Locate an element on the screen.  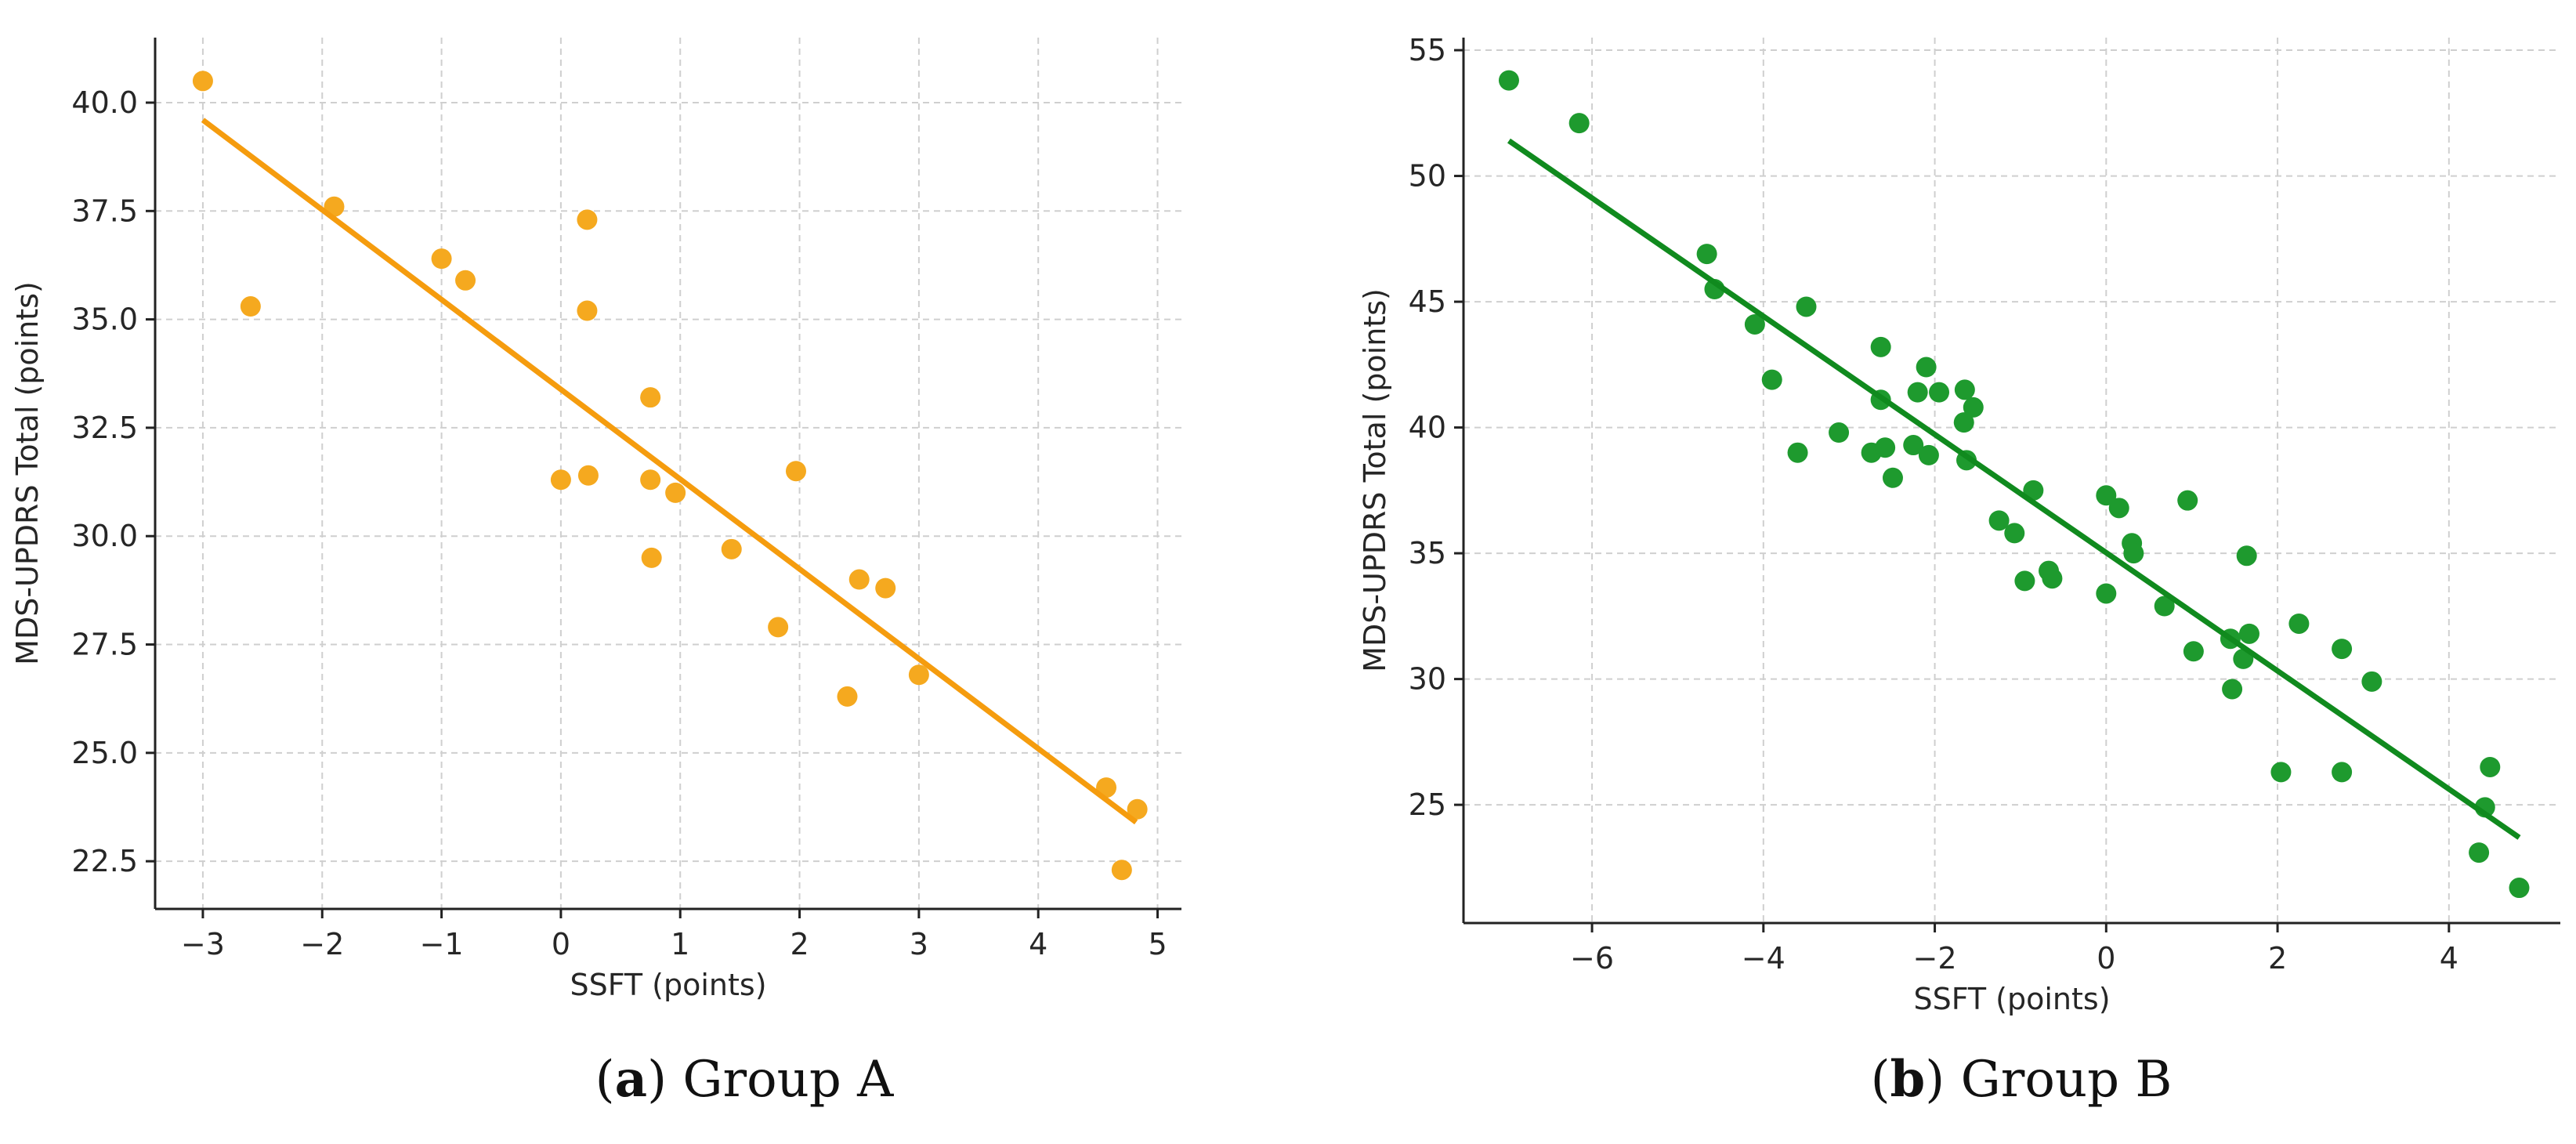
a-x-axis-label: SSFT (points) is located at coordinates (668, 985).